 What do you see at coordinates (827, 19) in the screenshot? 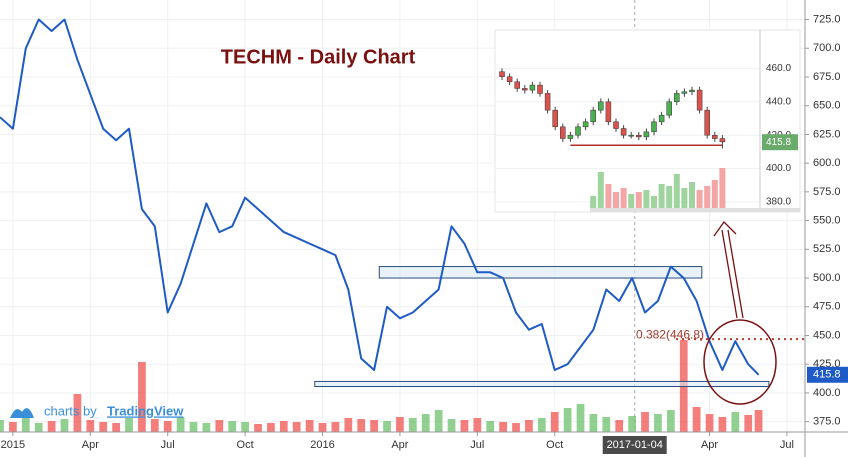
I see `y-tick-label: 725.0` at bounding box center [827, 19].